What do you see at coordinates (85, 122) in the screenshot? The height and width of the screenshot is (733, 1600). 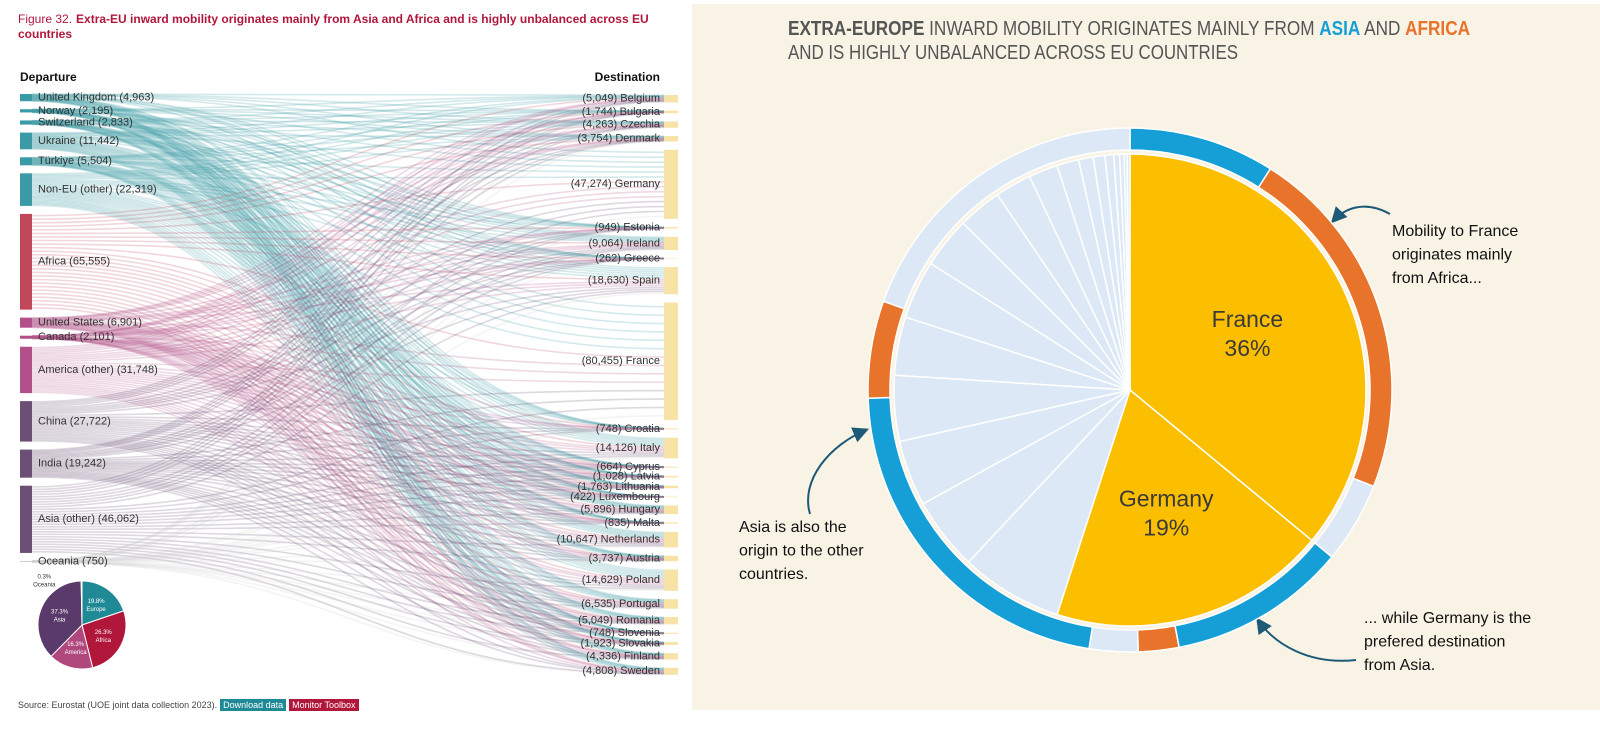 I see `departure-label: Switzerland (2,833)` at bounding box center [85, 122].